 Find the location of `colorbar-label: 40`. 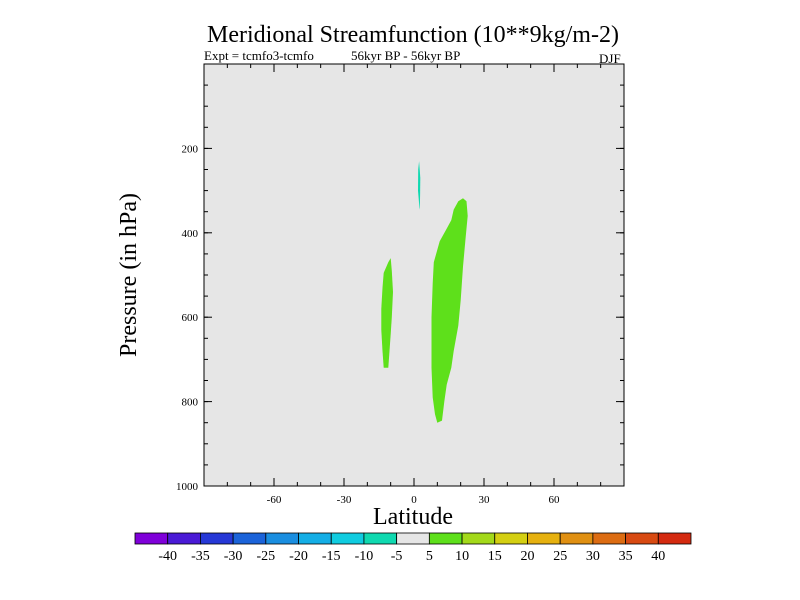

colorbar-label: 40 is located at coordinates (658, 556).